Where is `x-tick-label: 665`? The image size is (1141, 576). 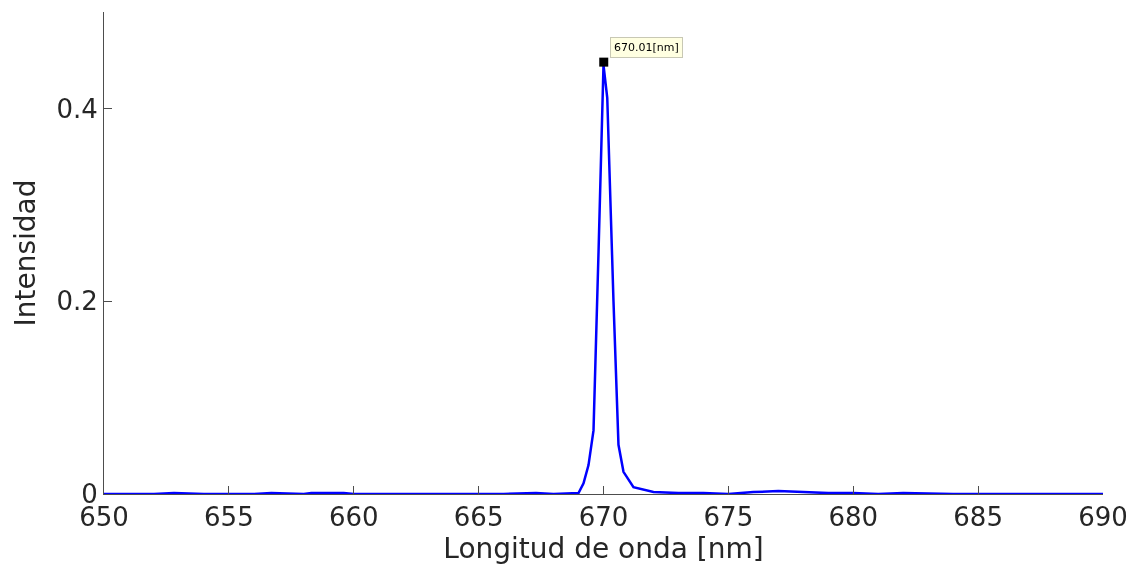
x-tick-label: 665 is located at coordinates (478, 517).